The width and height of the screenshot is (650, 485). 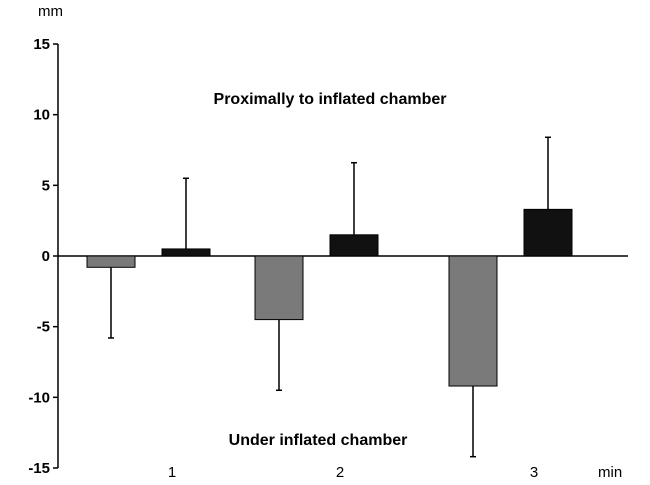 What do you see at coordinates (473, 321) in the screenshot?
I see `bar-series1-cat3` at bounding box center [473, 321].